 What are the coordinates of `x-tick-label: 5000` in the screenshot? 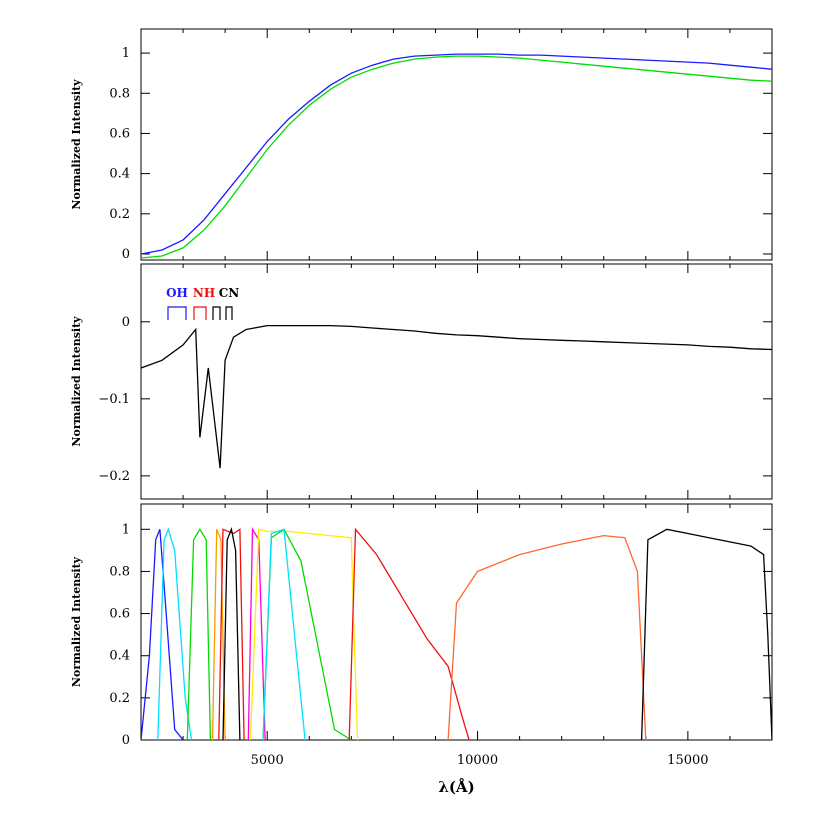 It's located at (267, 760).